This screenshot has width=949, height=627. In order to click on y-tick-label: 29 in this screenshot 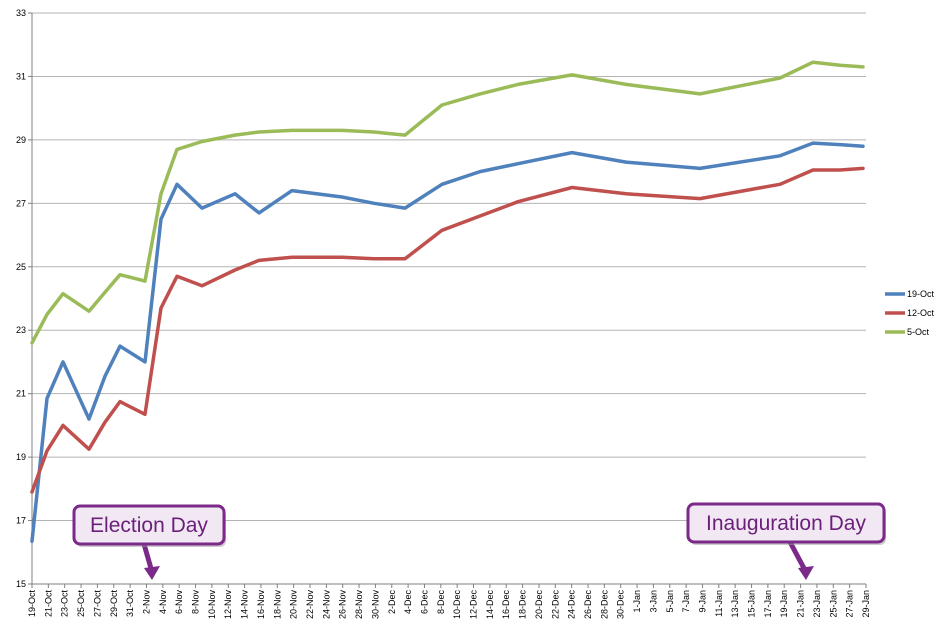, I will do `click(21, 140)`.